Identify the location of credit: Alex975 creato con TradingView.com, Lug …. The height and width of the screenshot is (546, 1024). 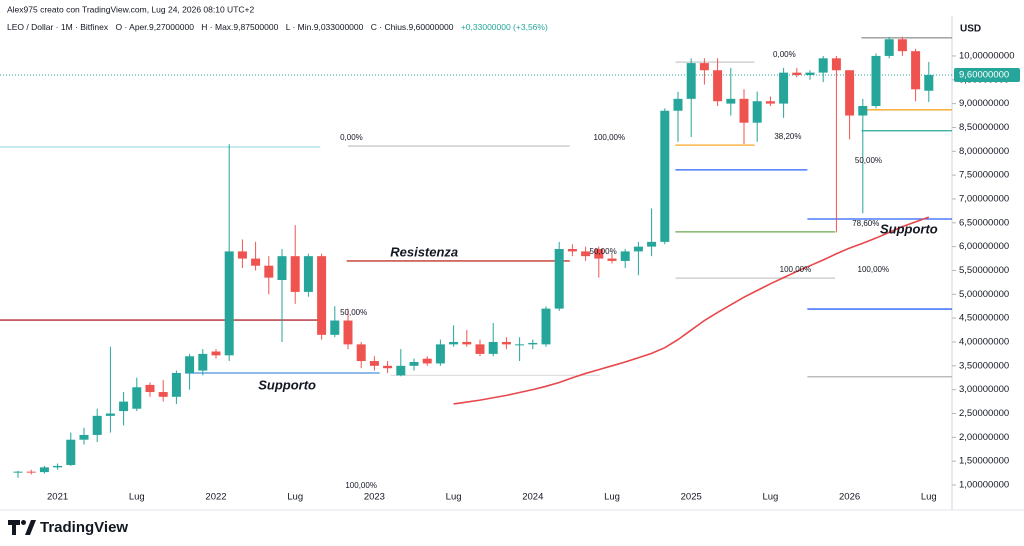
(130, 9).